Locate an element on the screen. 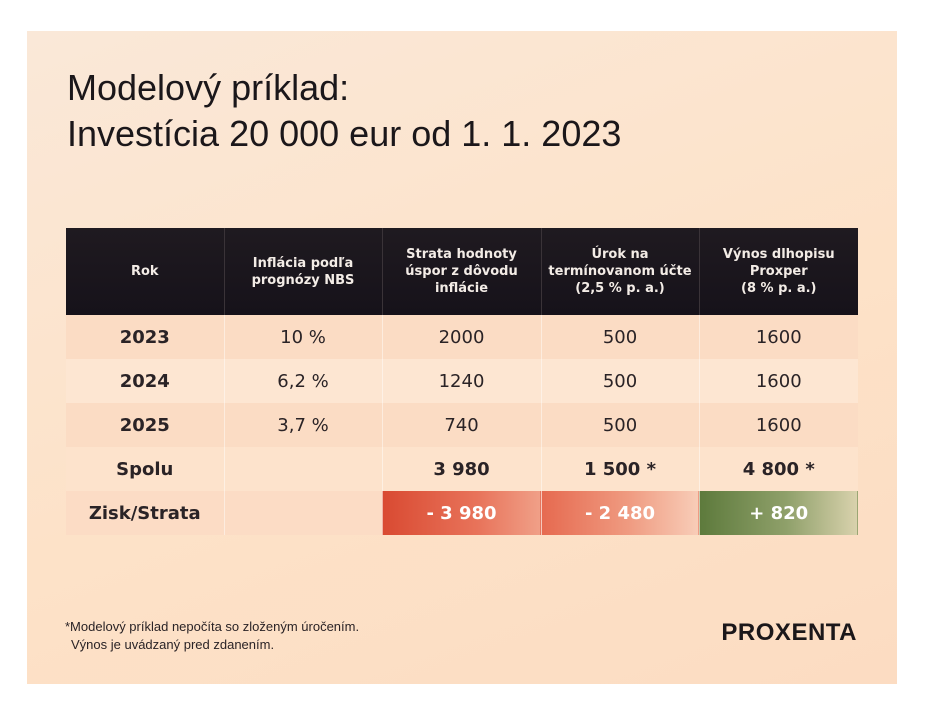  cell-inflation: 3,7 % is located at coordinates (302, 425).